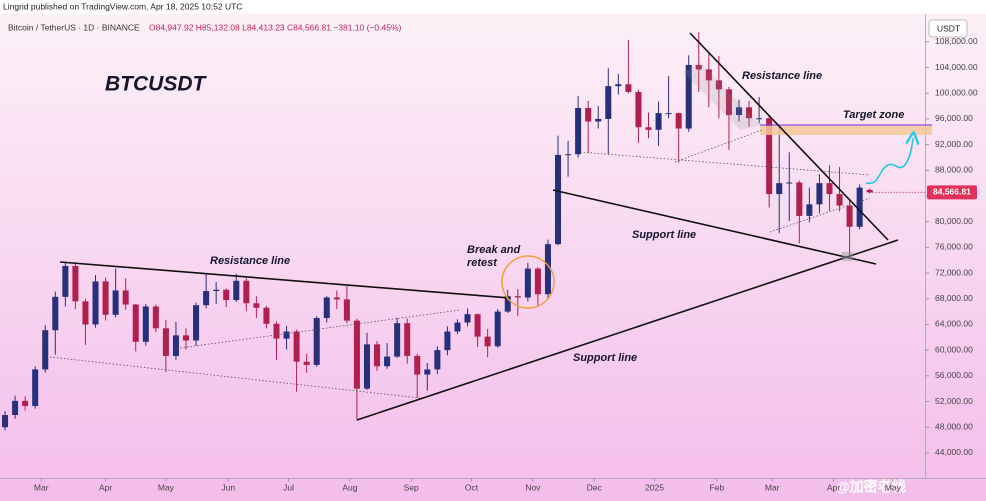 The width and height of the screenshot is (986, 501). What do you see at coordinates (954, 221) in the screenshot?
I see `y-tick-label: 80,000.00` at bounding box center [954, 221].